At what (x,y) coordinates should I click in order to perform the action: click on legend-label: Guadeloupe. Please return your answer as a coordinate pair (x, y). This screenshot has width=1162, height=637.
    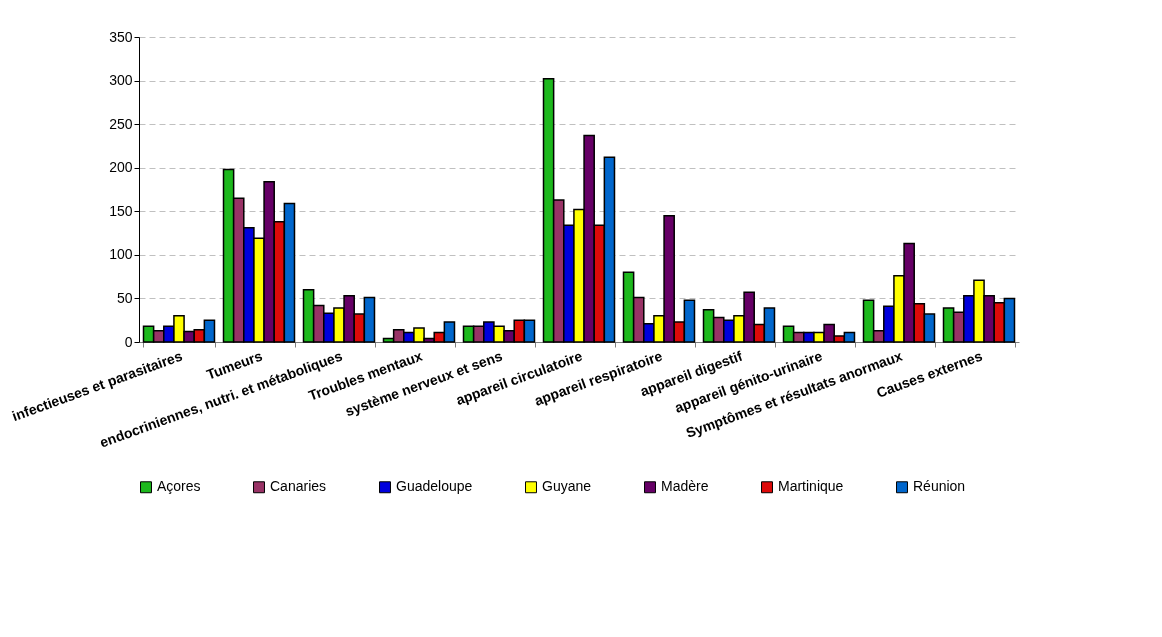
    Looking at the image, I should click on (434, 486).